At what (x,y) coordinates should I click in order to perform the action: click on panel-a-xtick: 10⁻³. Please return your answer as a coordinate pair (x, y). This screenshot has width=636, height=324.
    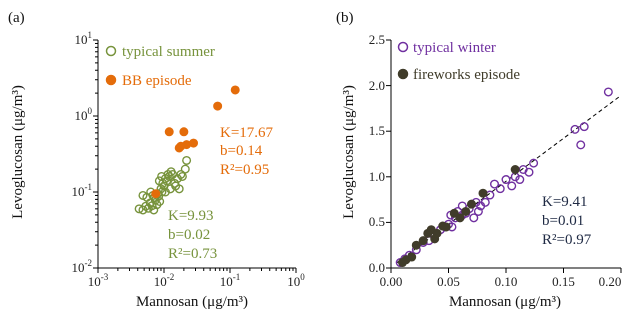
    Looking at the image, I should click on (98, 280).